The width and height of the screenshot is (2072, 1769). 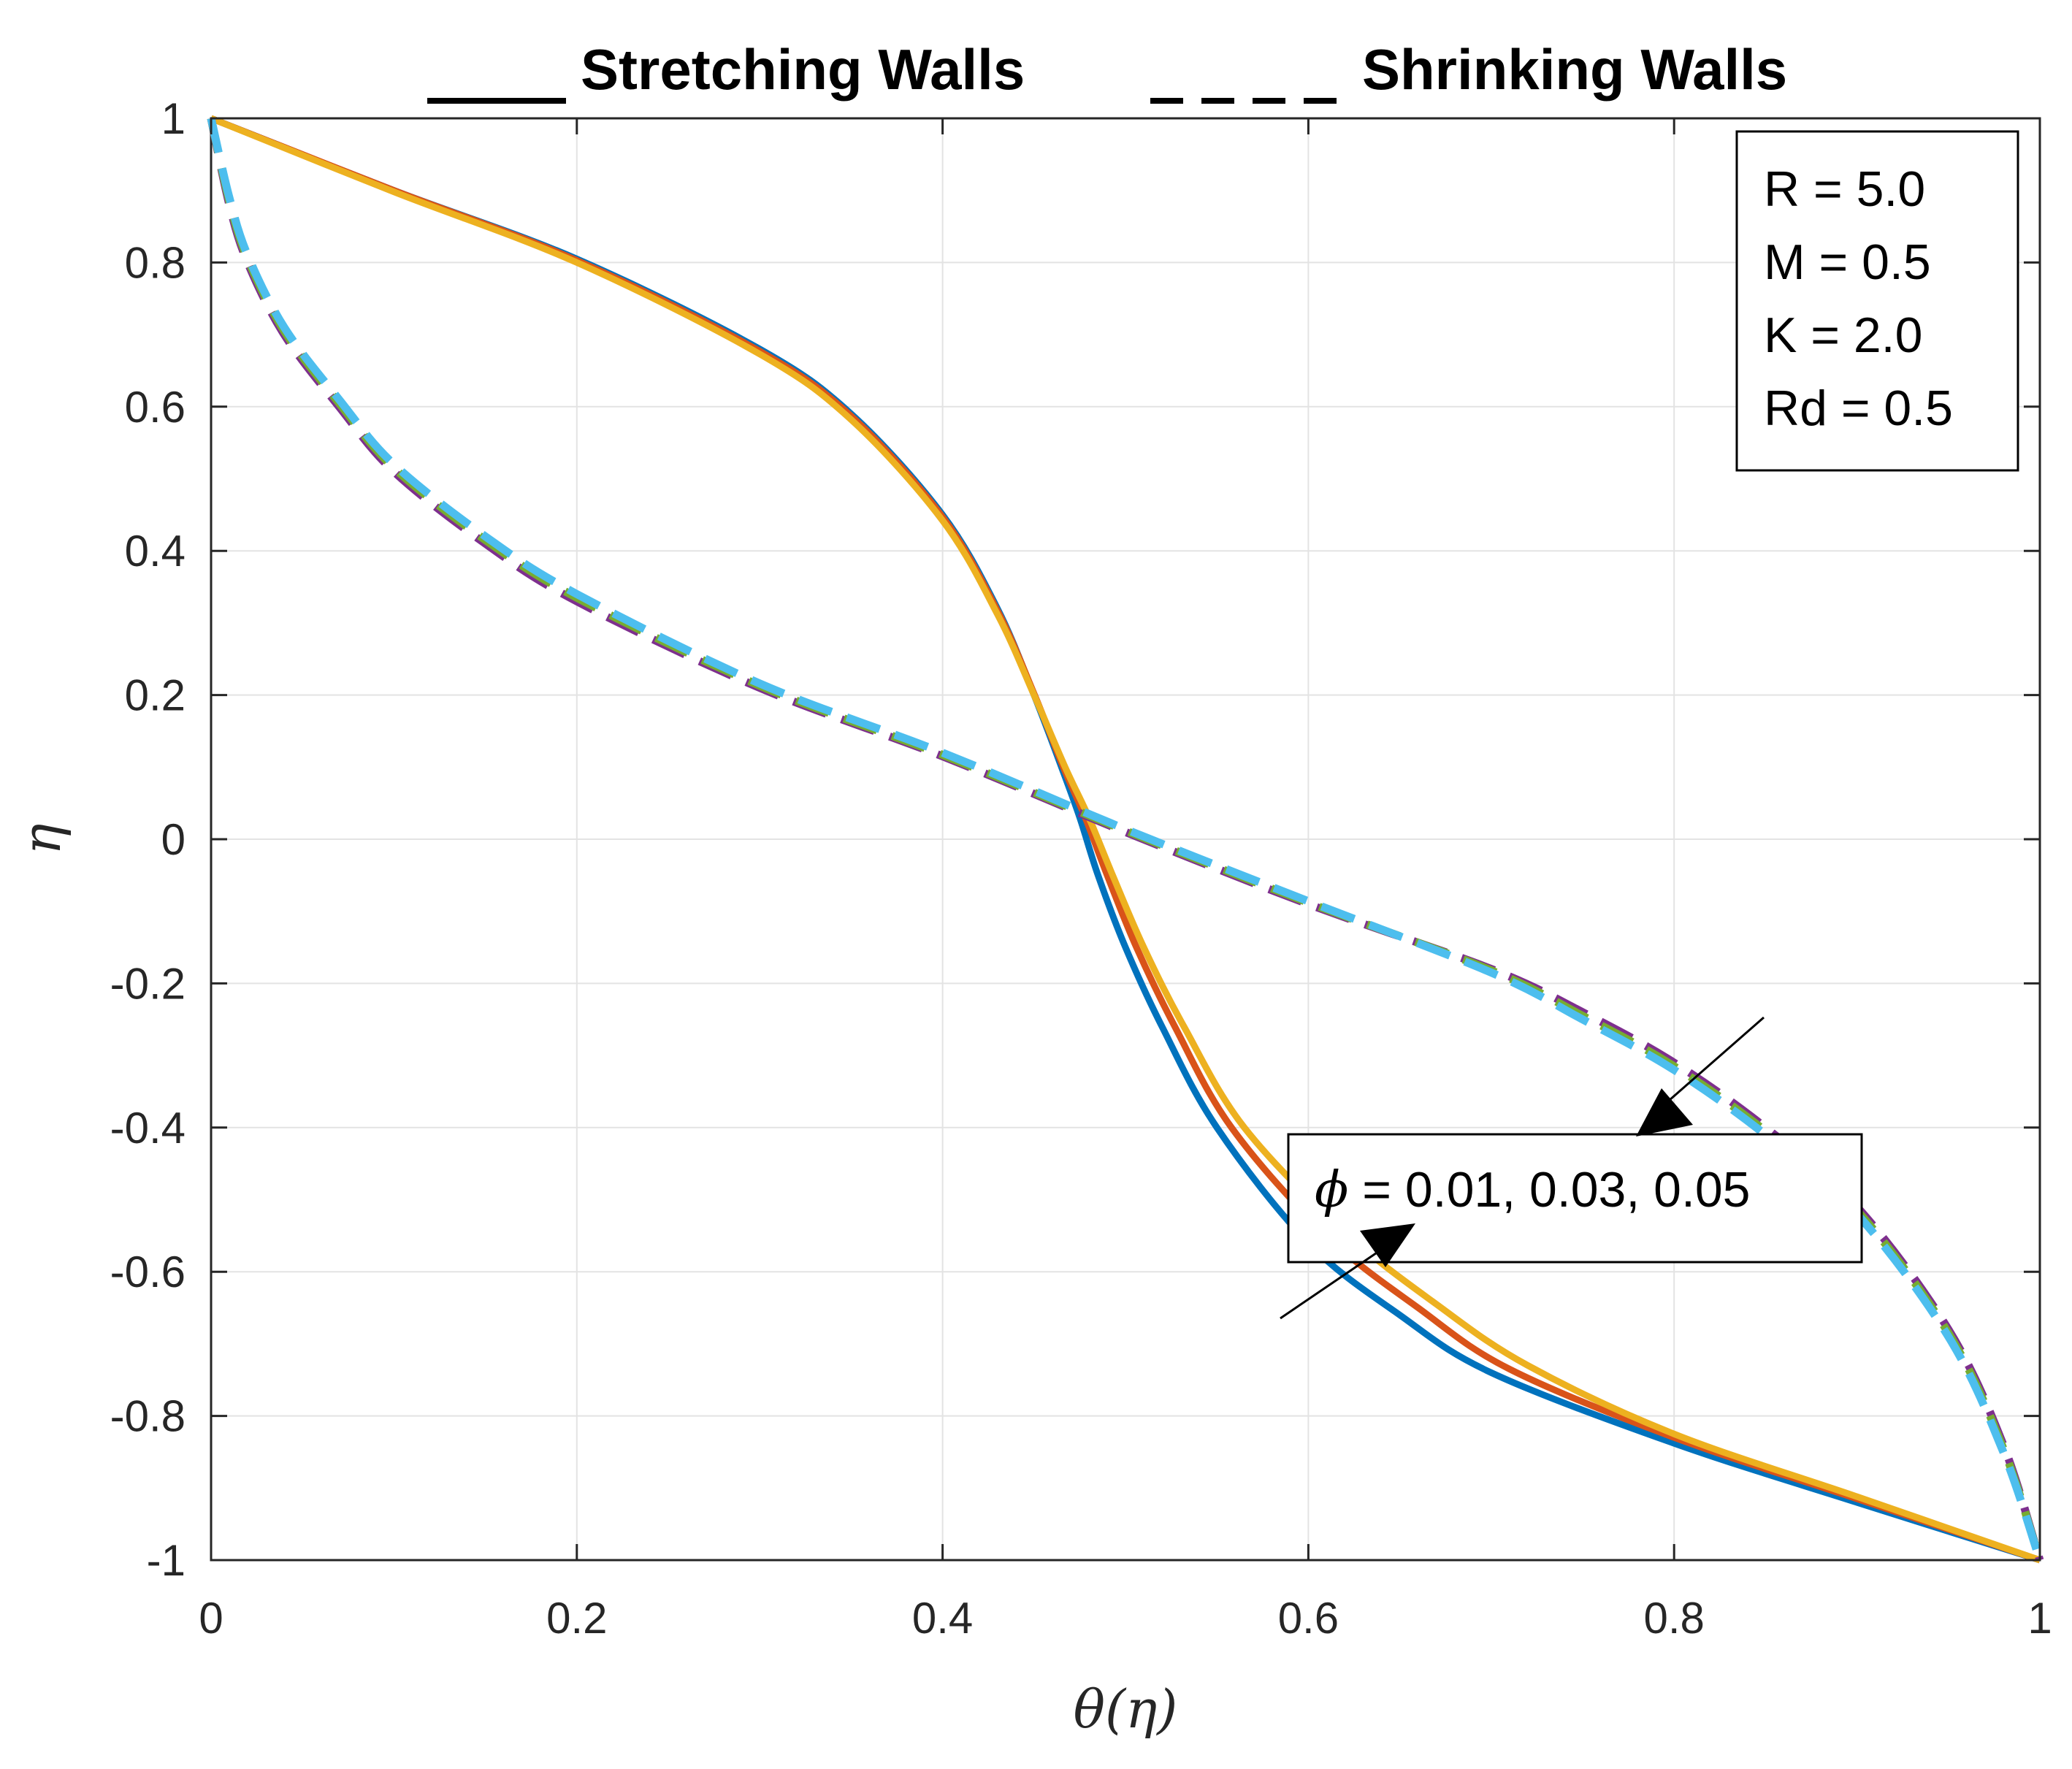 What do you see at coordinates (1664, 1112) in the screenshot?
I see `arrow-head-shrinking` at bounding box center [1664, 1112].